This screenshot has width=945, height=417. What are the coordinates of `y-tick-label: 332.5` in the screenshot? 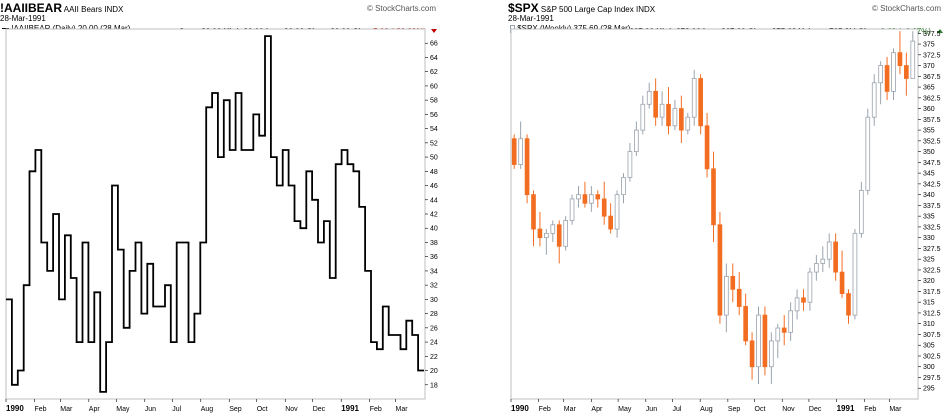 It's located at (932, 227).